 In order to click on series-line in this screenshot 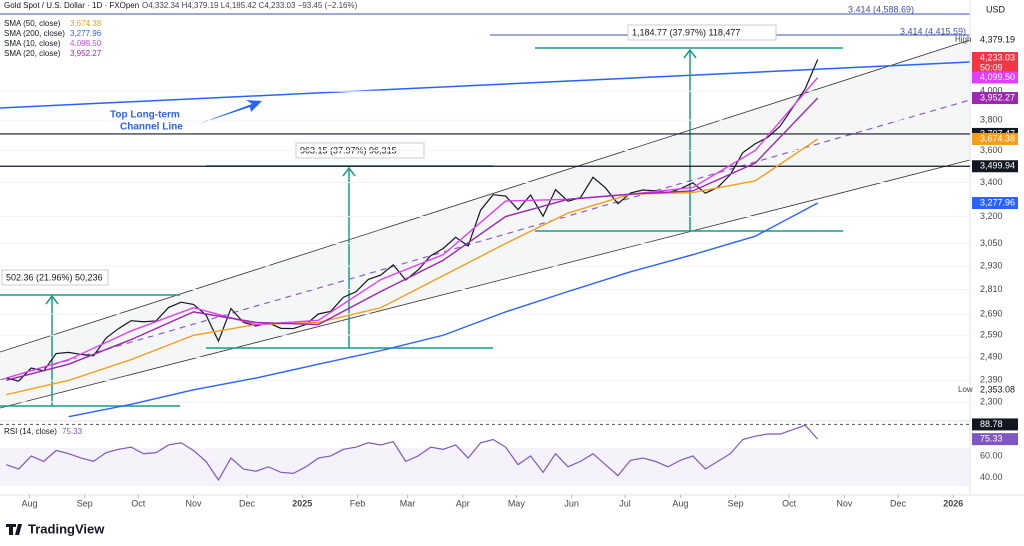, I will do `click(412, 453)`.